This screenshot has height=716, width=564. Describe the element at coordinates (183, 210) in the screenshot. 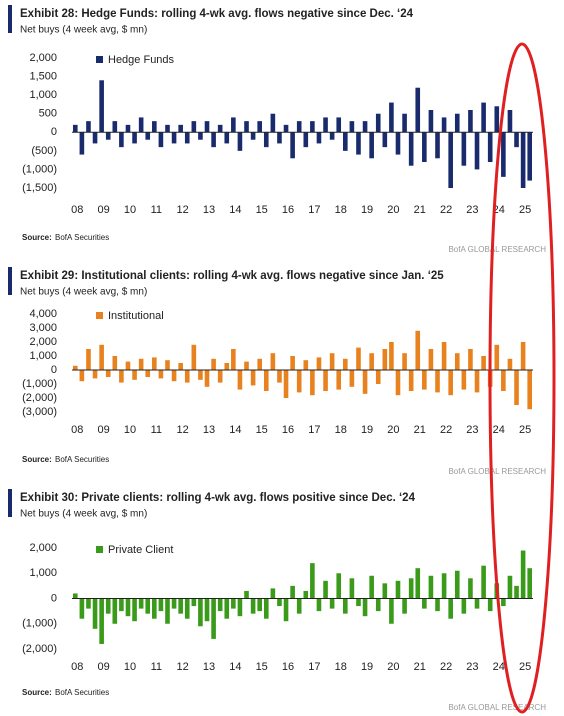

I see `x-tick-label: 12` at that location.